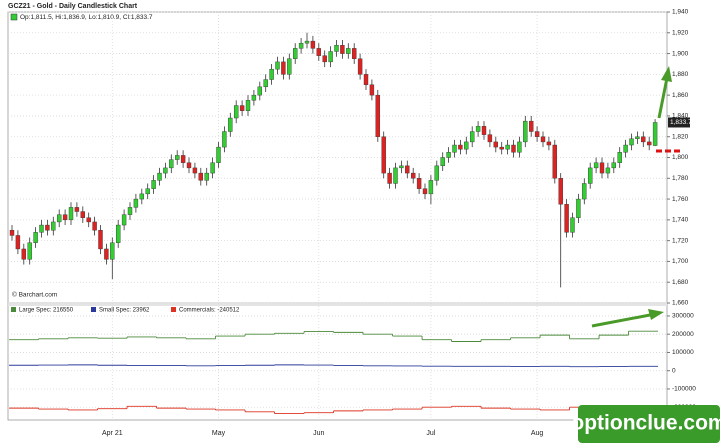 This screenshot has height=448, width=720. I want to click on last-price-label: 1,833.7, so click(681, 122).